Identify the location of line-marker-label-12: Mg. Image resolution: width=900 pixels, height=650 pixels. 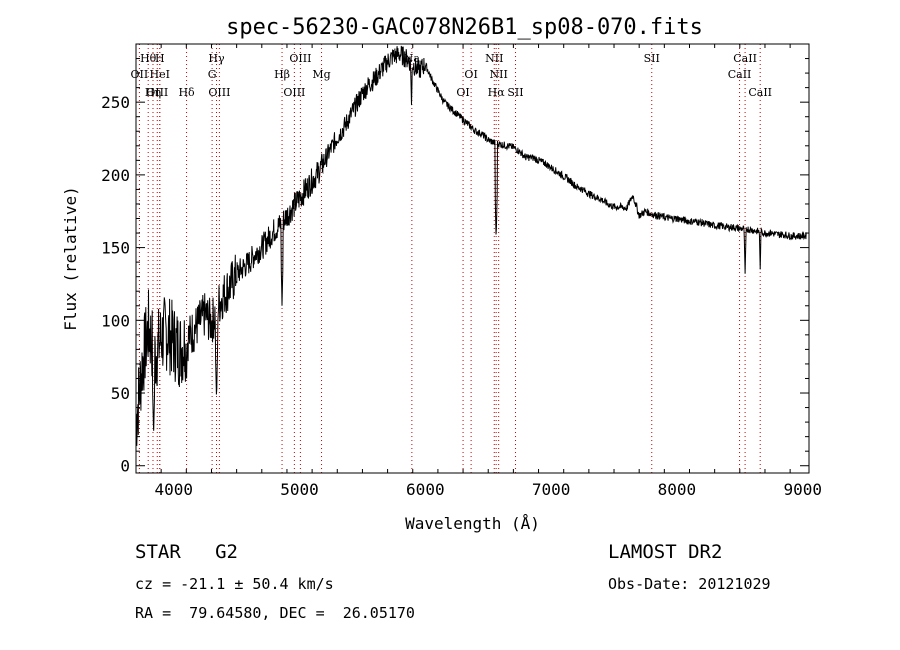
(321, 74).